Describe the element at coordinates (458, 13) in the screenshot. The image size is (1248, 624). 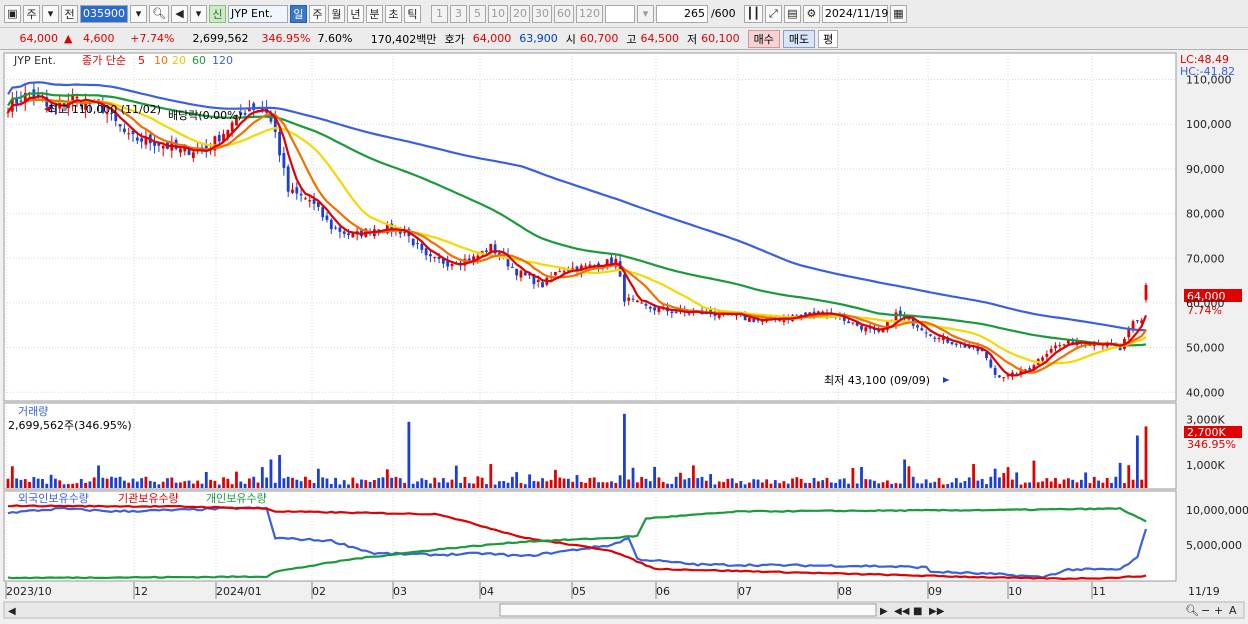
I see `interval-3: 3` at that location.